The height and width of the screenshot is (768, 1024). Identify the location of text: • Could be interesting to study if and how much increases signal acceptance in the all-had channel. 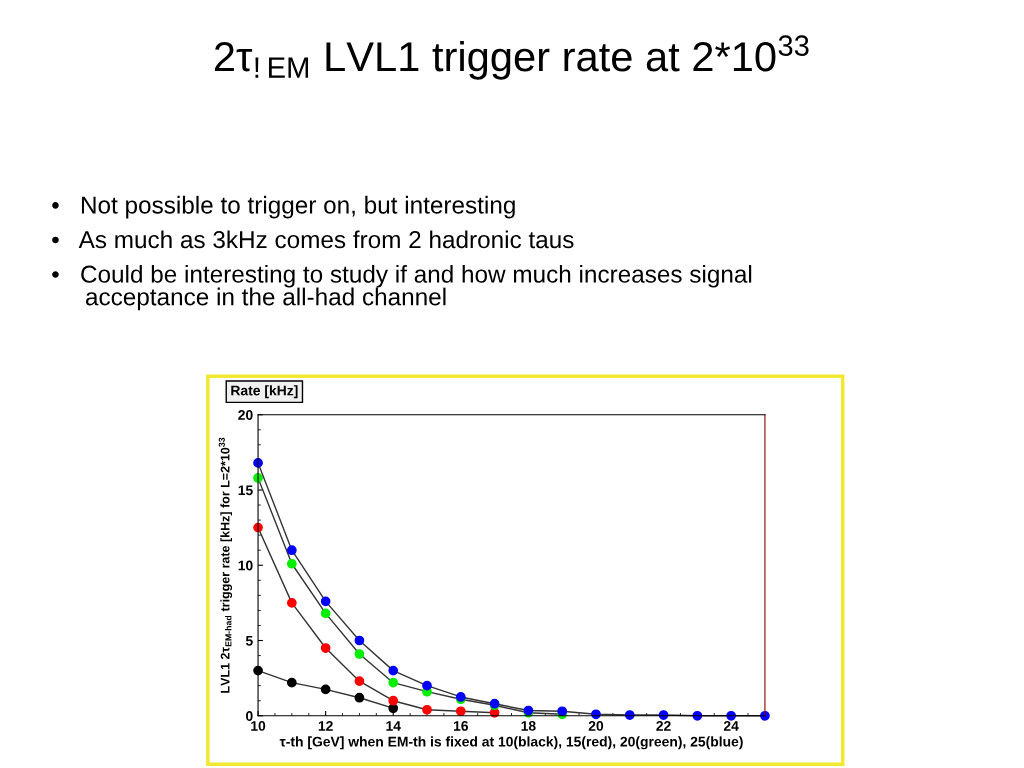
(402, 287).